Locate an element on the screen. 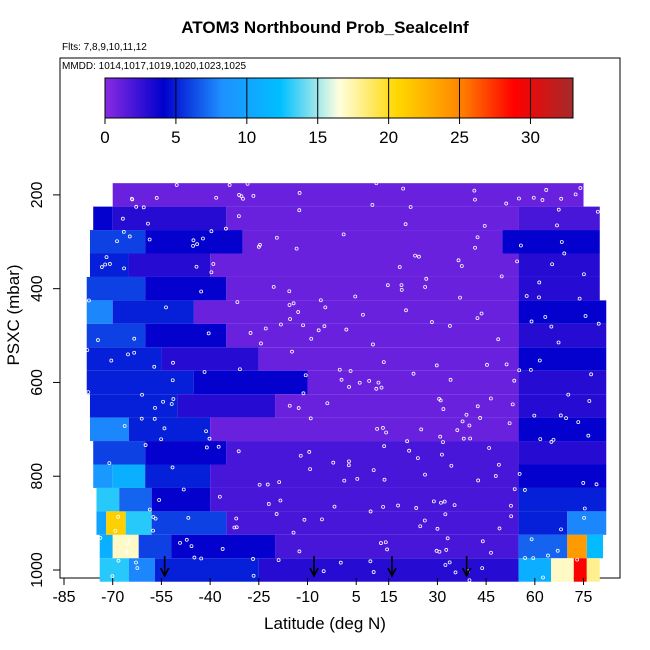 Image resolution: width=650 pixels, height=650 pixels. colorbar-tick-label: 30 is located at coordinates (530, 137).